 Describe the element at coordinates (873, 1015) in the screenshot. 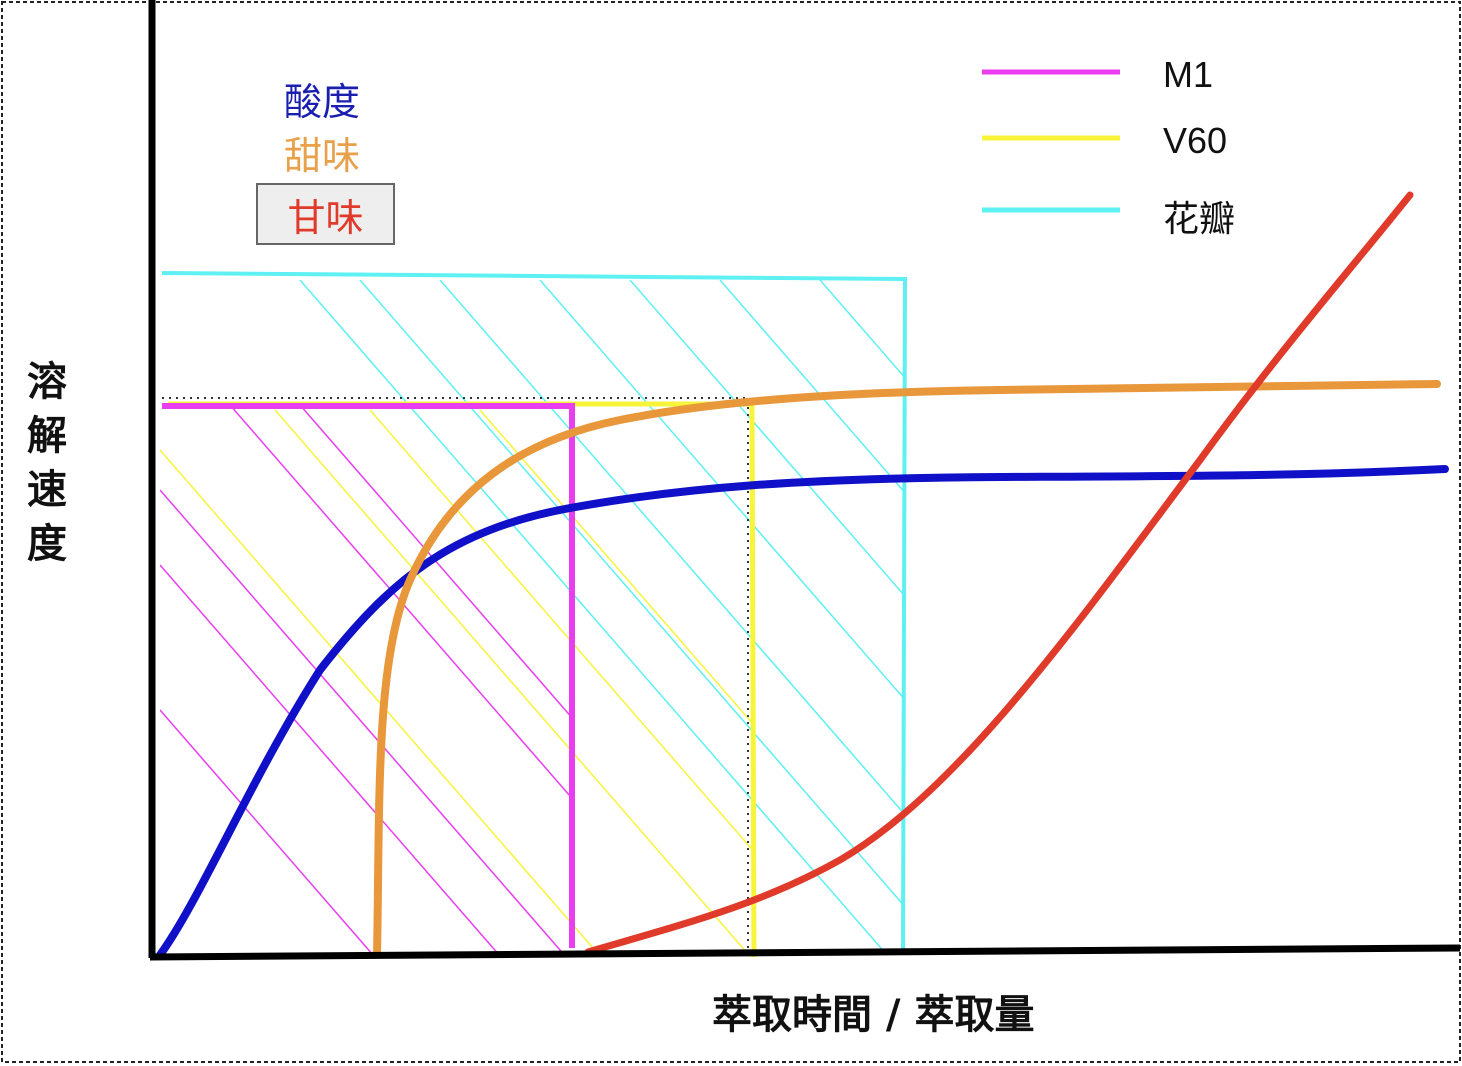

I see `x-axis-label: 萃取時間 / 萃取量` at that location.